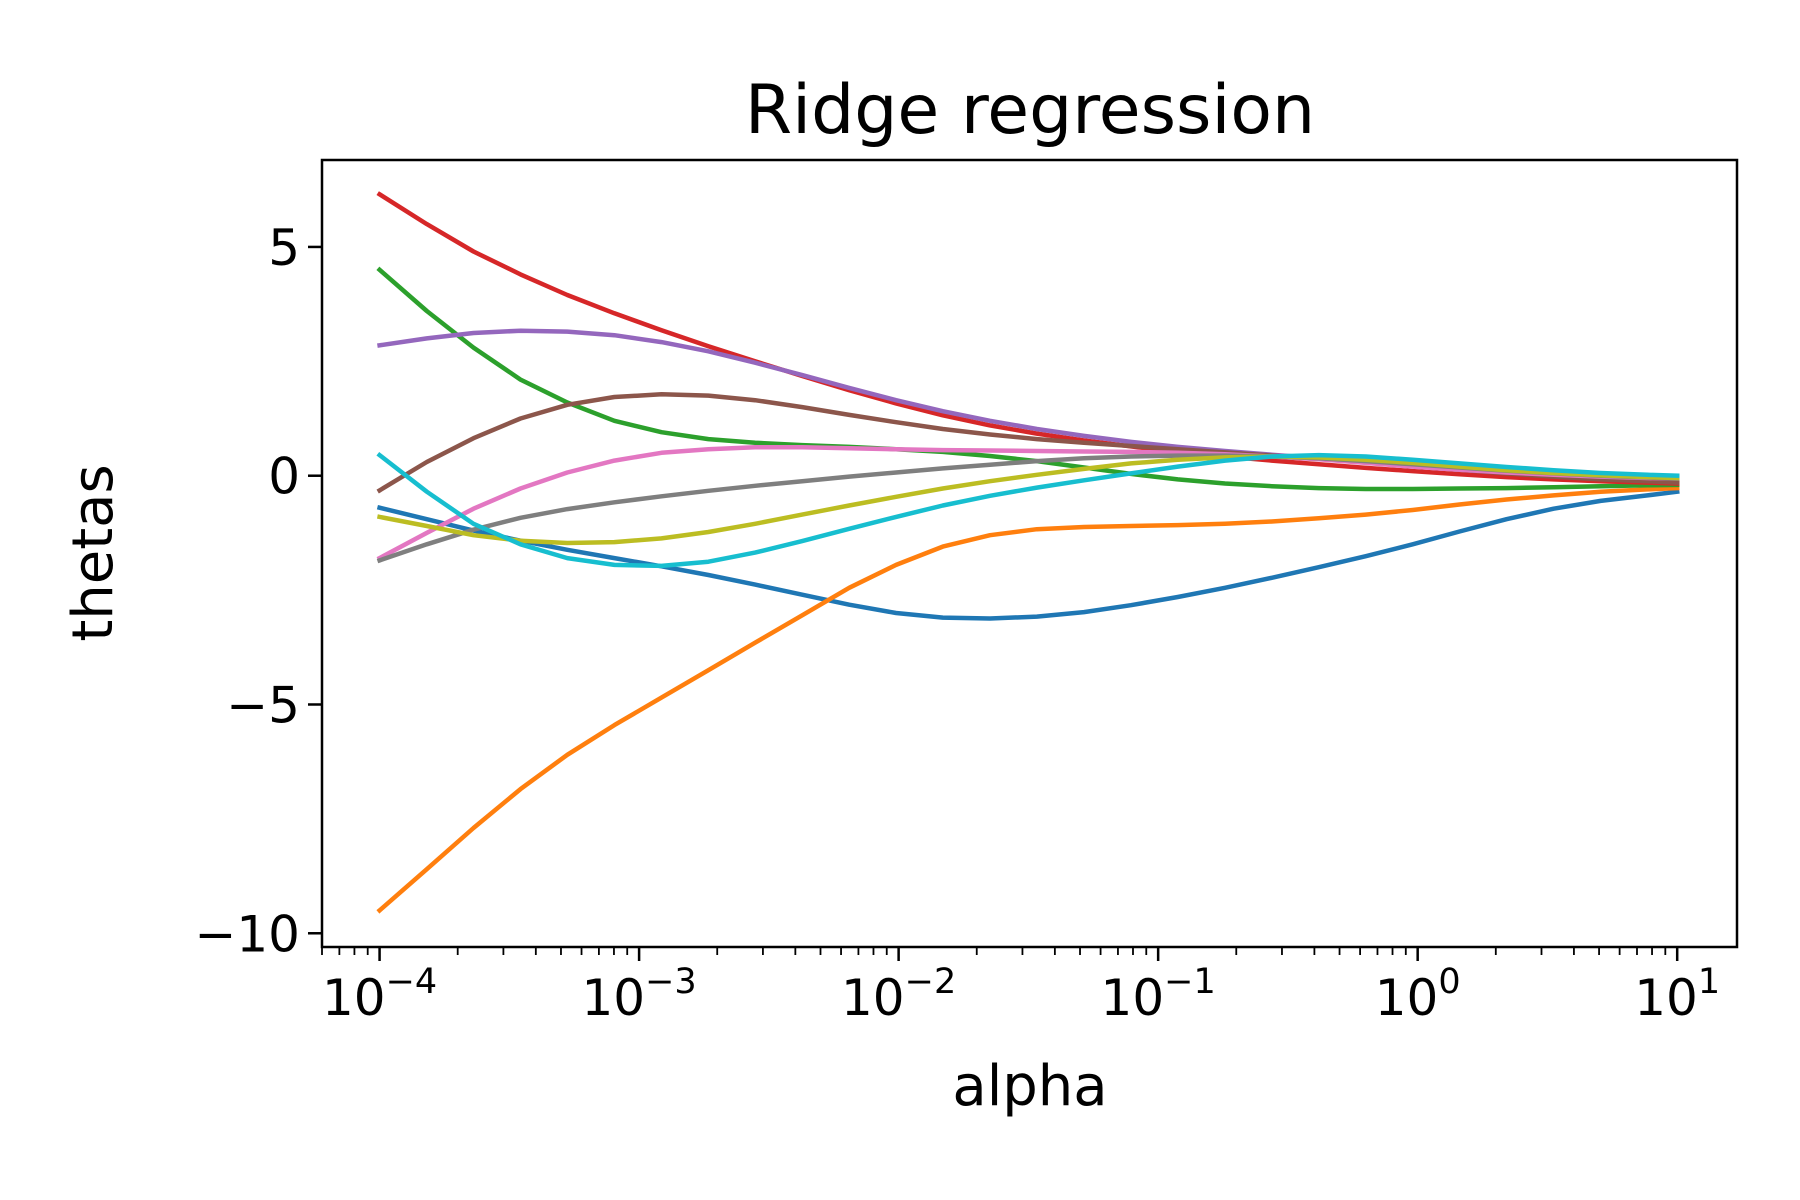 Image resolution: width=1800 pixels, height=1200 pixels. I want to click on x-tick-label-exponent: 1, so click(1709, 982).